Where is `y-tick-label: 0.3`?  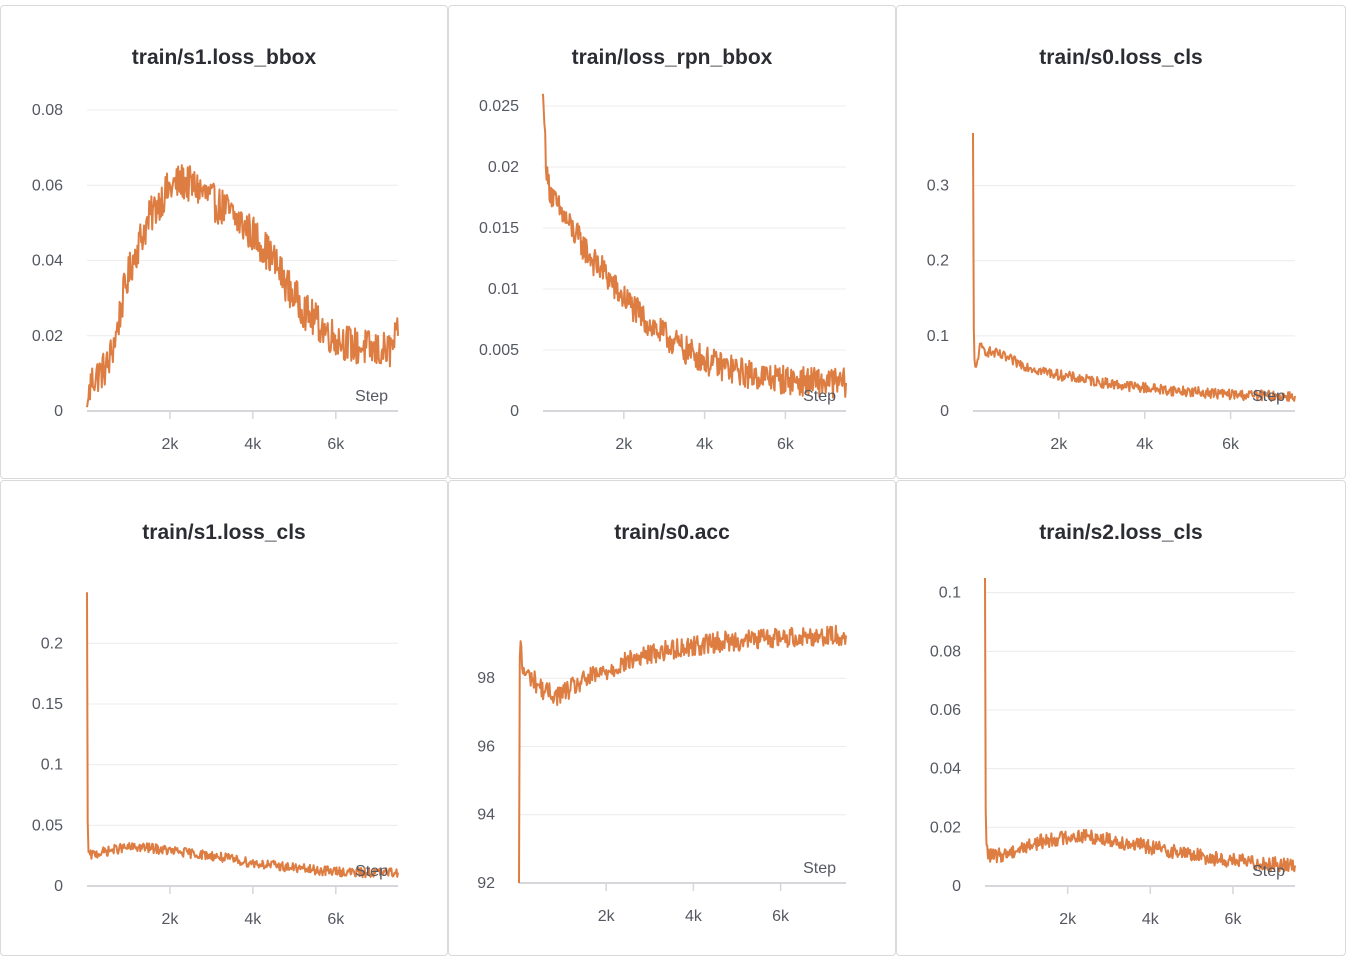 y-tick-label: 0.3 is located at coordinates (938, 186).